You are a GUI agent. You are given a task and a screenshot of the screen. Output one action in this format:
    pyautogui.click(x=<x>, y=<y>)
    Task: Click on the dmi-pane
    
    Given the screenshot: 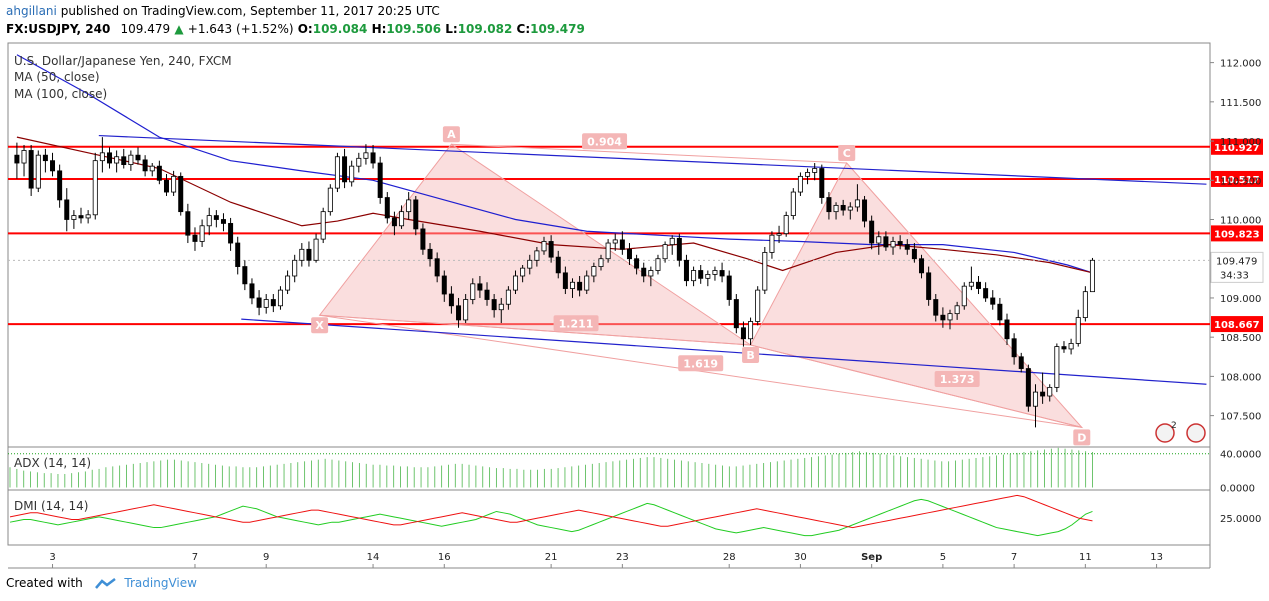 What is the action you would take?
    pyautogui.click(x=609, y=517)
    